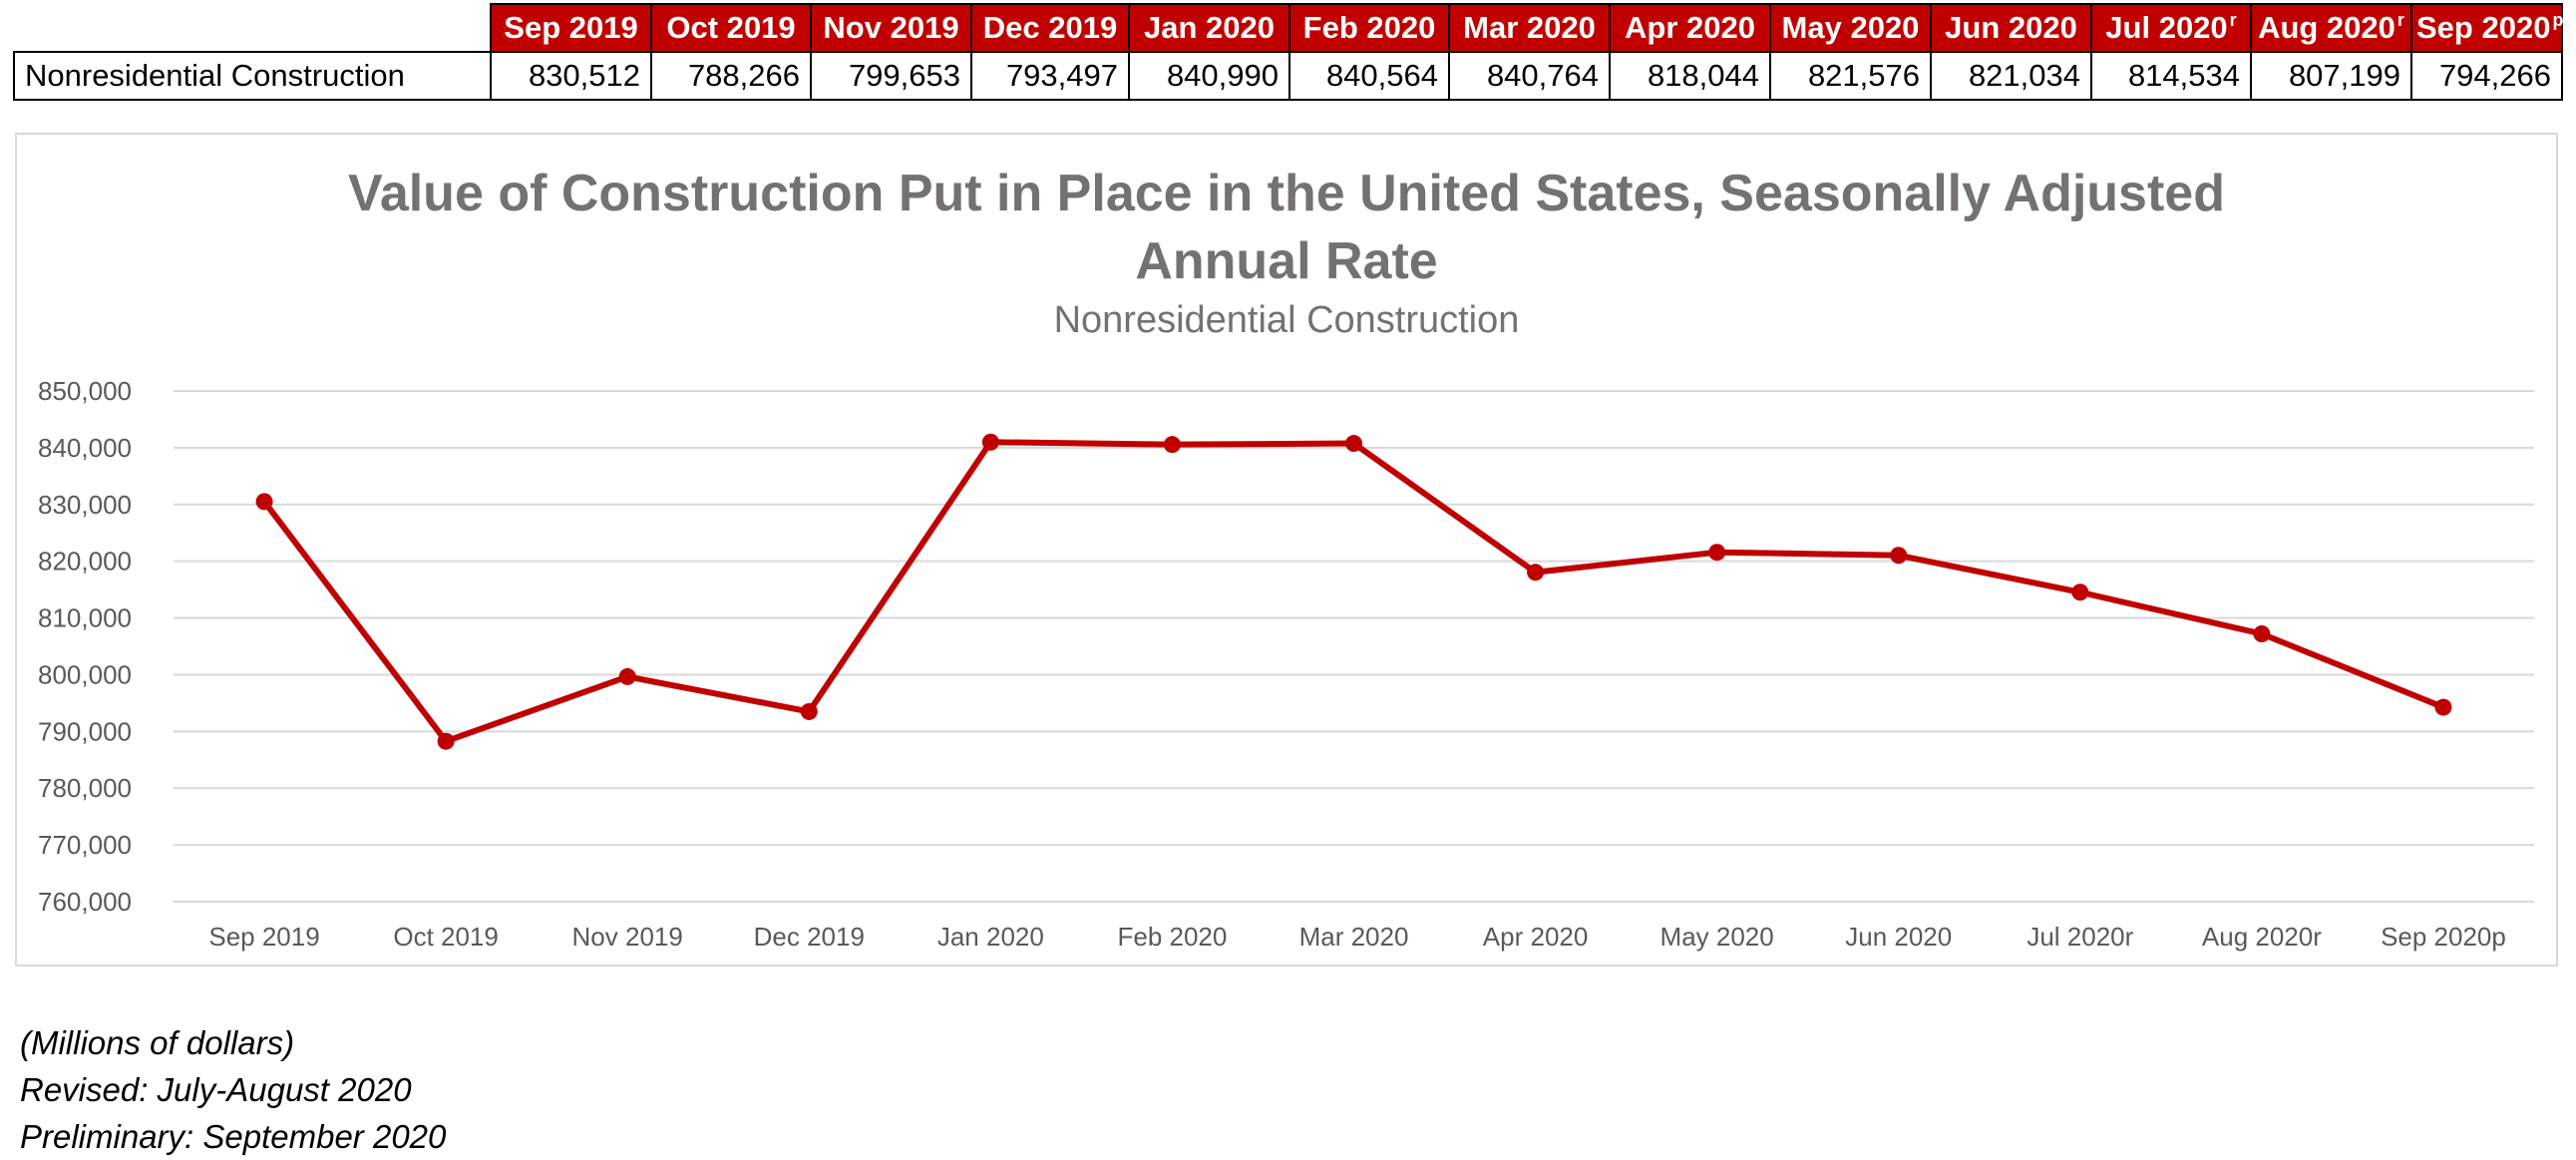 Image resolution: width=2576 pixels, height=1160 pixels. Describe the element at coordinates (891, 76) in the screenshot. I see `table-value-cell: 799,653` at that location.